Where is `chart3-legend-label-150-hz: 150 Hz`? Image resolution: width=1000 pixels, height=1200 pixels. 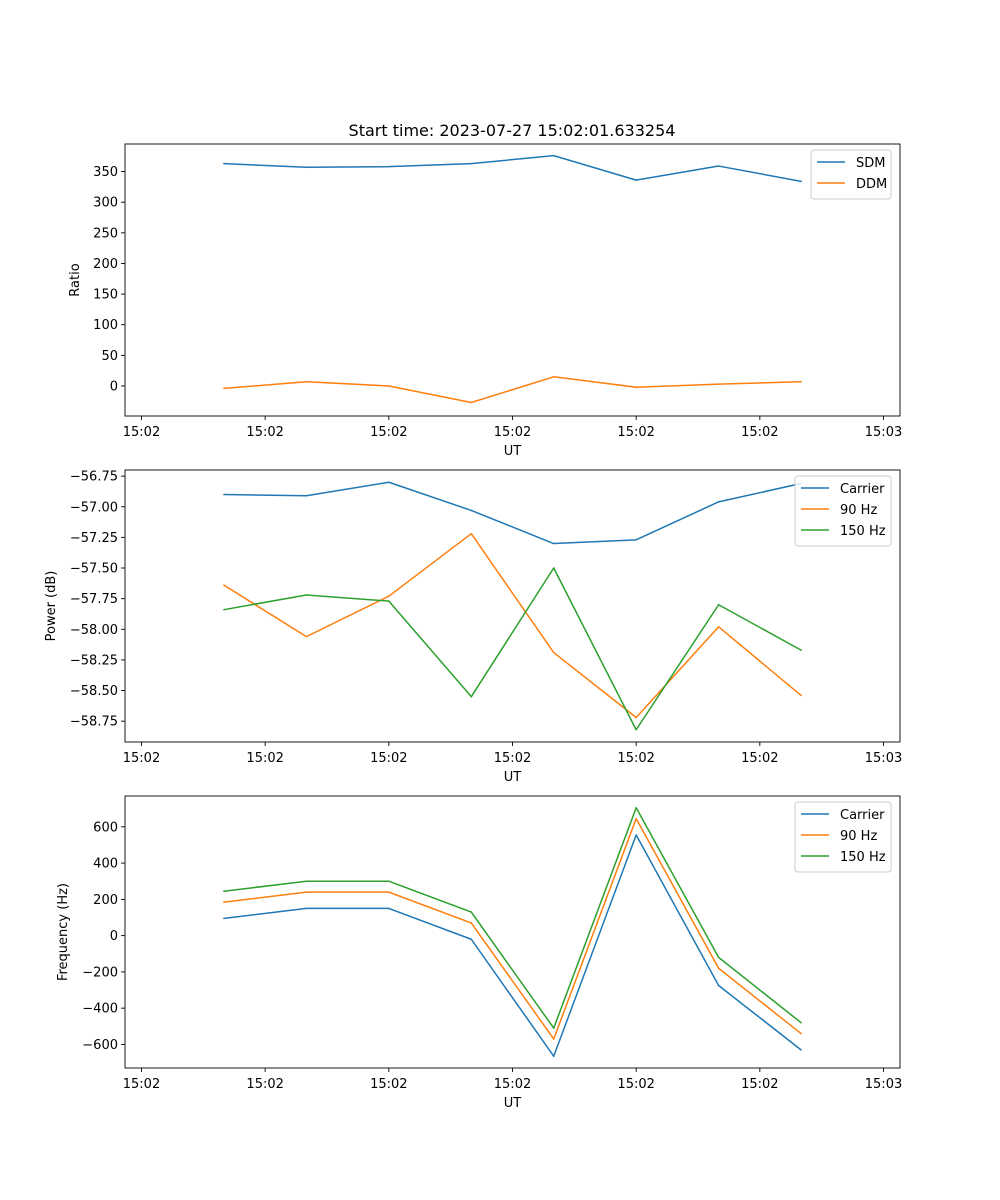 chart3-legend-label-150-hz: 150 Hz is located at coordinates (863, 857).